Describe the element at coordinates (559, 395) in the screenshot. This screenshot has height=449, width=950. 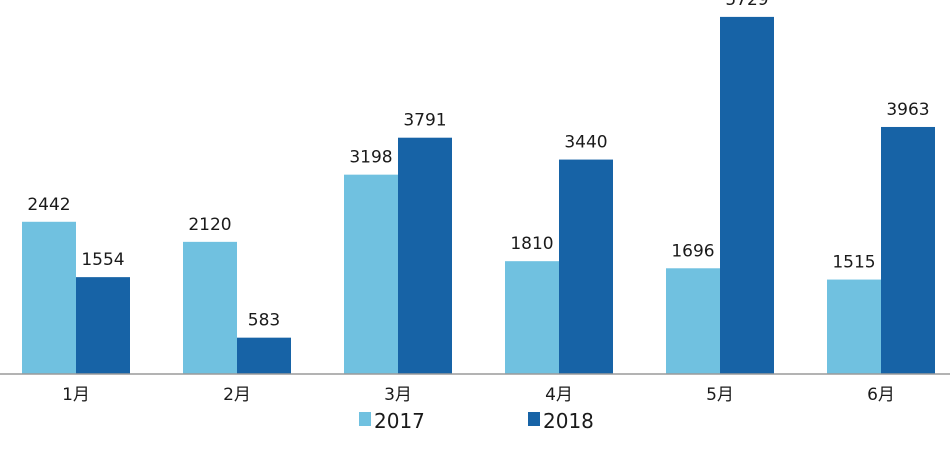
I see `category-label-4: 4月` at that location.